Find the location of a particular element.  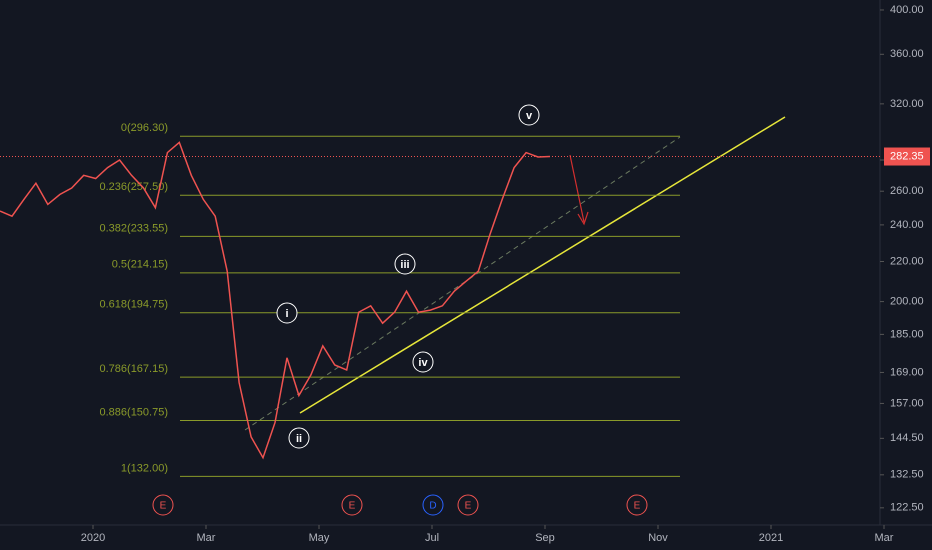

fib-label: 1(132.00) is located at coordinates (144, 468).